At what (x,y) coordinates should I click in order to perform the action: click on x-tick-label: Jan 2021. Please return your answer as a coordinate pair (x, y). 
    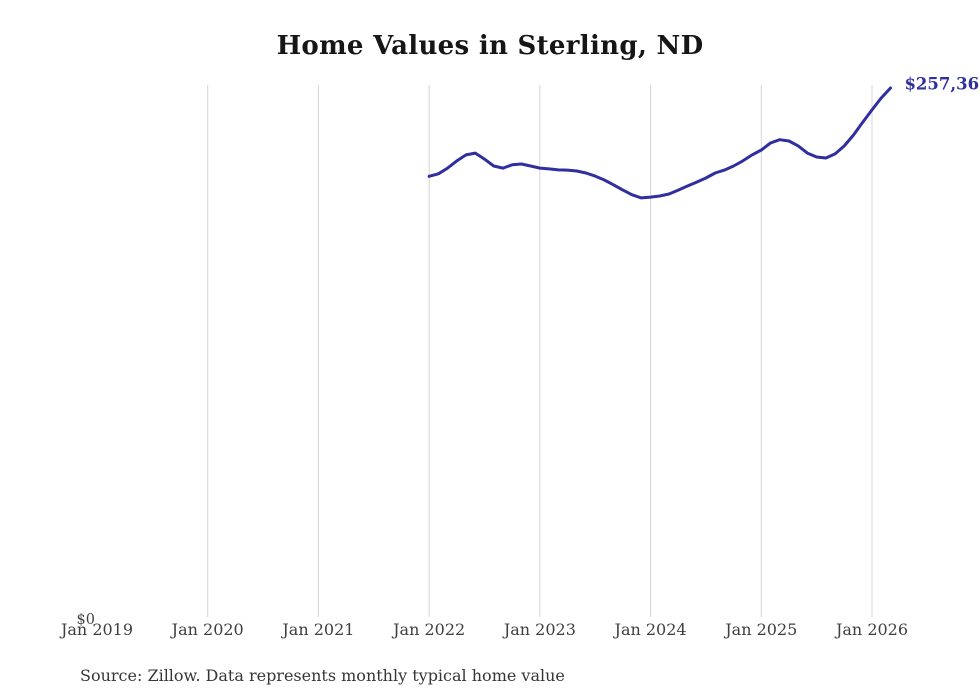
    Looking at the image, I should click on (318, 629).